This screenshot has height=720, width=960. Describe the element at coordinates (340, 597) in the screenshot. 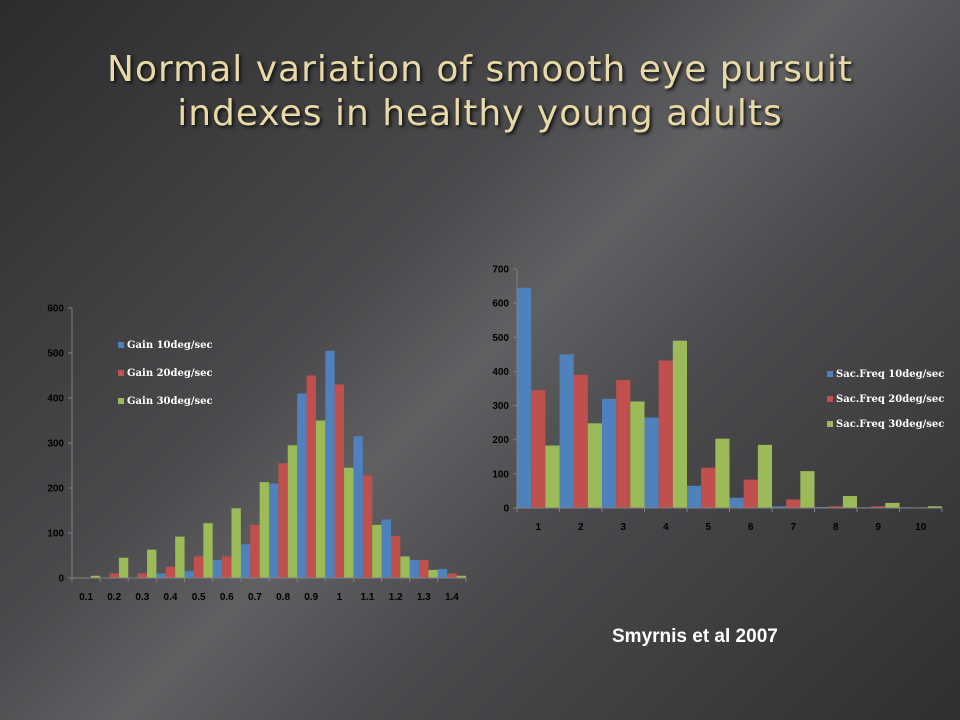

I see `x-tick-label-0-9: 1` at that location.